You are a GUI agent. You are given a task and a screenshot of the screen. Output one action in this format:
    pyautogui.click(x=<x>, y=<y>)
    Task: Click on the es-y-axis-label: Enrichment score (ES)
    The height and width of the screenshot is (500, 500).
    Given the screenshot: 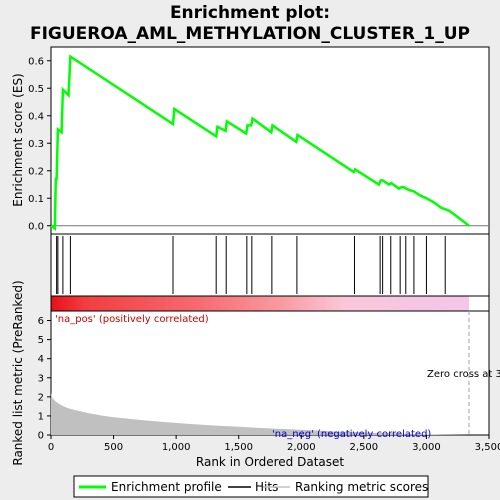 What is the action you would take?
    pyautogui.click(x=18, y=139)
    